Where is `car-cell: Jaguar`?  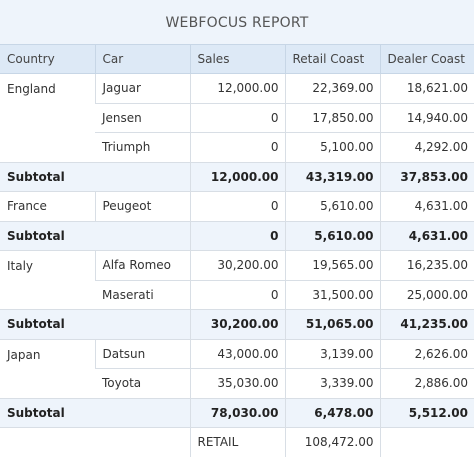
car-cell: Jaguar is located at coordinates (142, 88).